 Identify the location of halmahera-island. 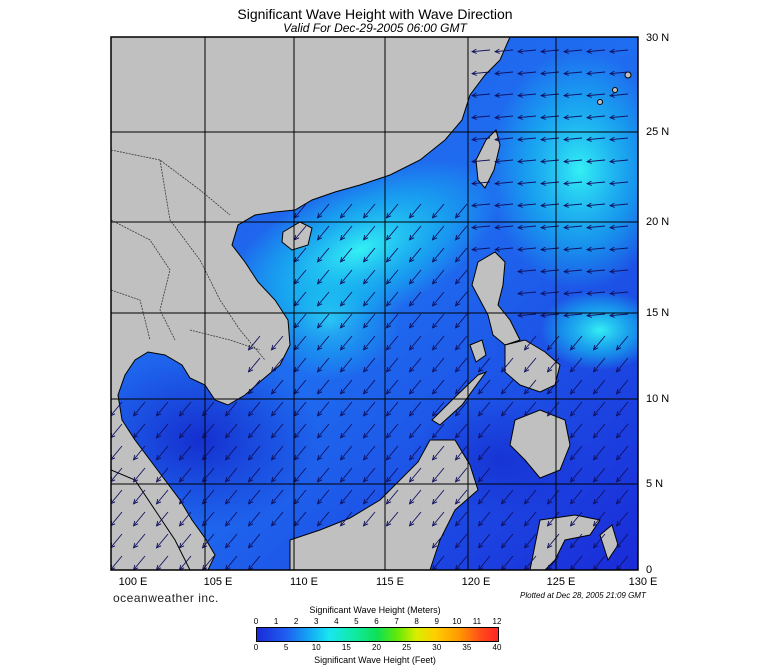
(609, 543).